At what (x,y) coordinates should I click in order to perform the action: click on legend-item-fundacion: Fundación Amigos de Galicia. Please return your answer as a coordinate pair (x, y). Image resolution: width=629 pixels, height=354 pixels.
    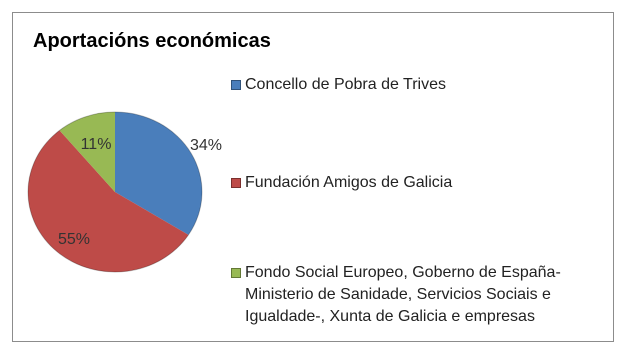
    Looking at the image, I should click on (421, 183).